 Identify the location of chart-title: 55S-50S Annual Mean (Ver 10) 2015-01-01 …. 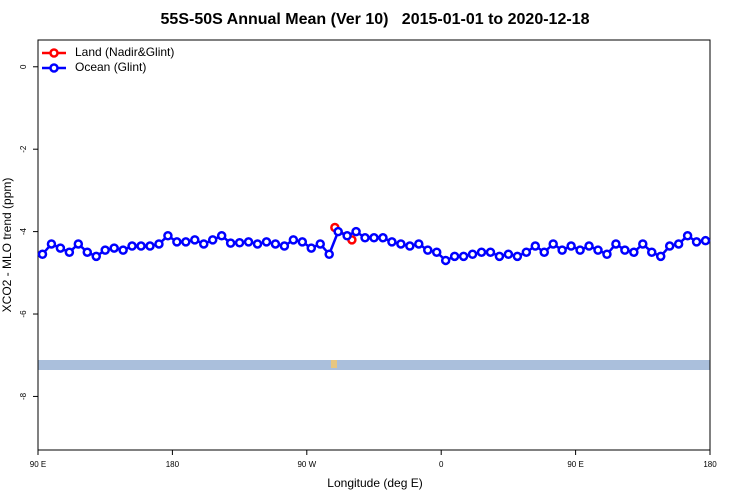
(375, 19).